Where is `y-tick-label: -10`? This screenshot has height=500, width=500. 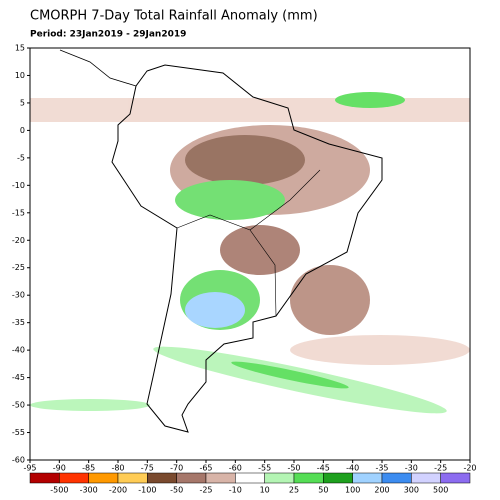 y-tick-label: -10 is located at coordinates (18, 185).